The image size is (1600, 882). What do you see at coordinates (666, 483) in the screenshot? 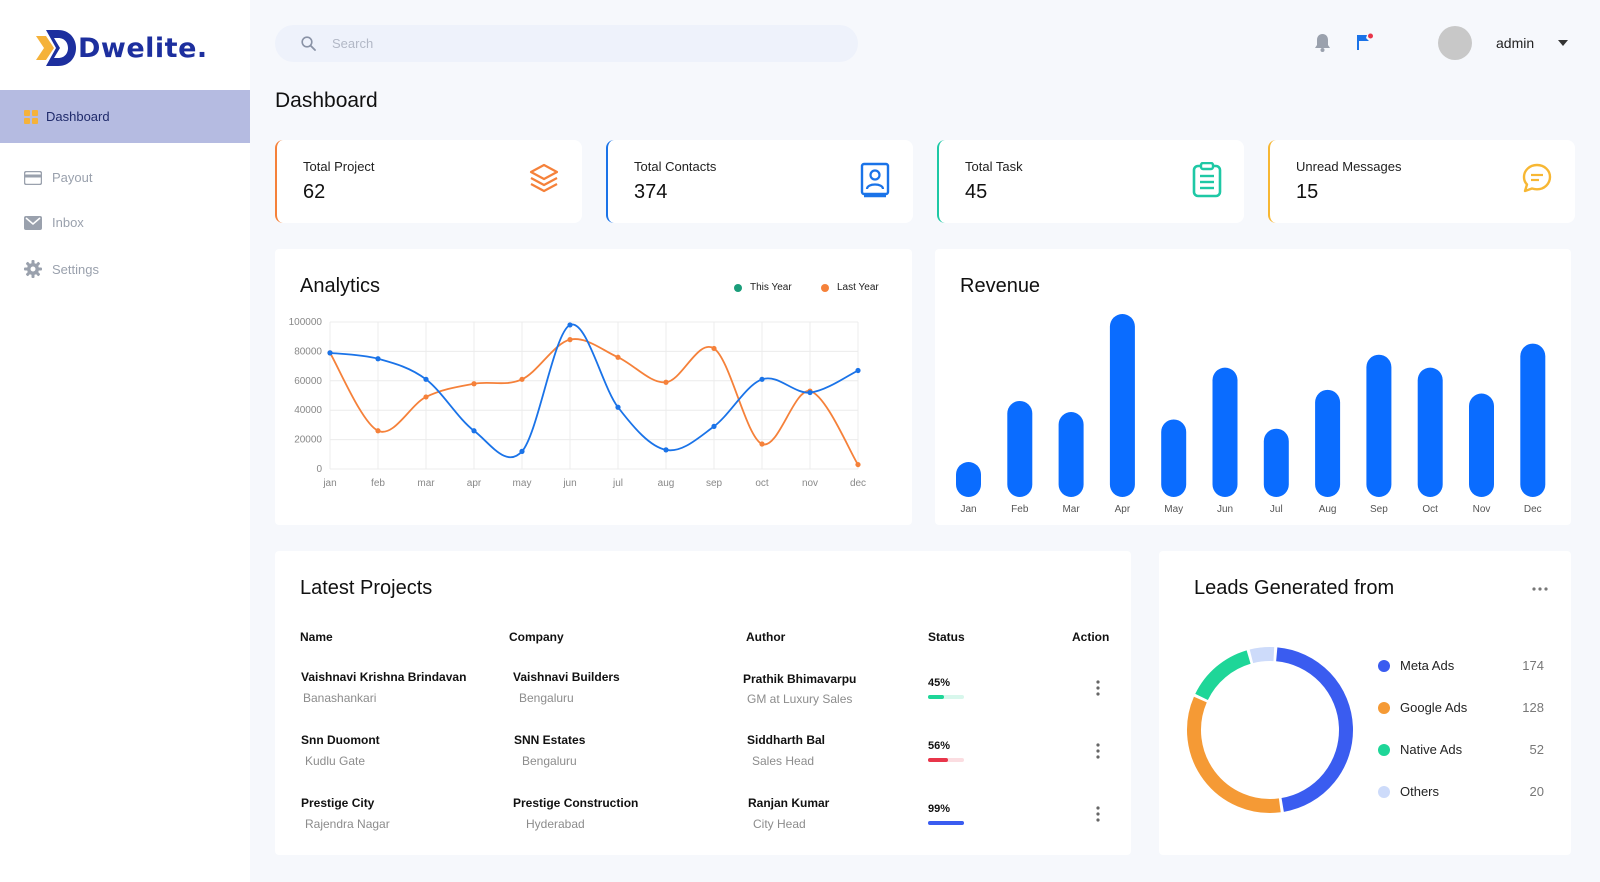
I see `x-tick-label: aug` at bounding box center [666, 483].